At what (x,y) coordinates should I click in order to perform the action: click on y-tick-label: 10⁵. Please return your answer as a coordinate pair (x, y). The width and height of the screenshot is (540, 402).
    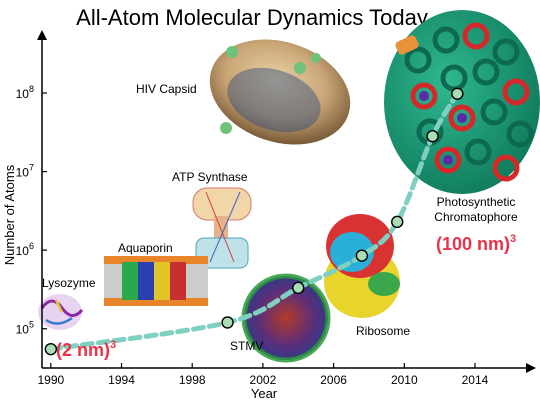
    Looking at the image, I should click on (25, 328).